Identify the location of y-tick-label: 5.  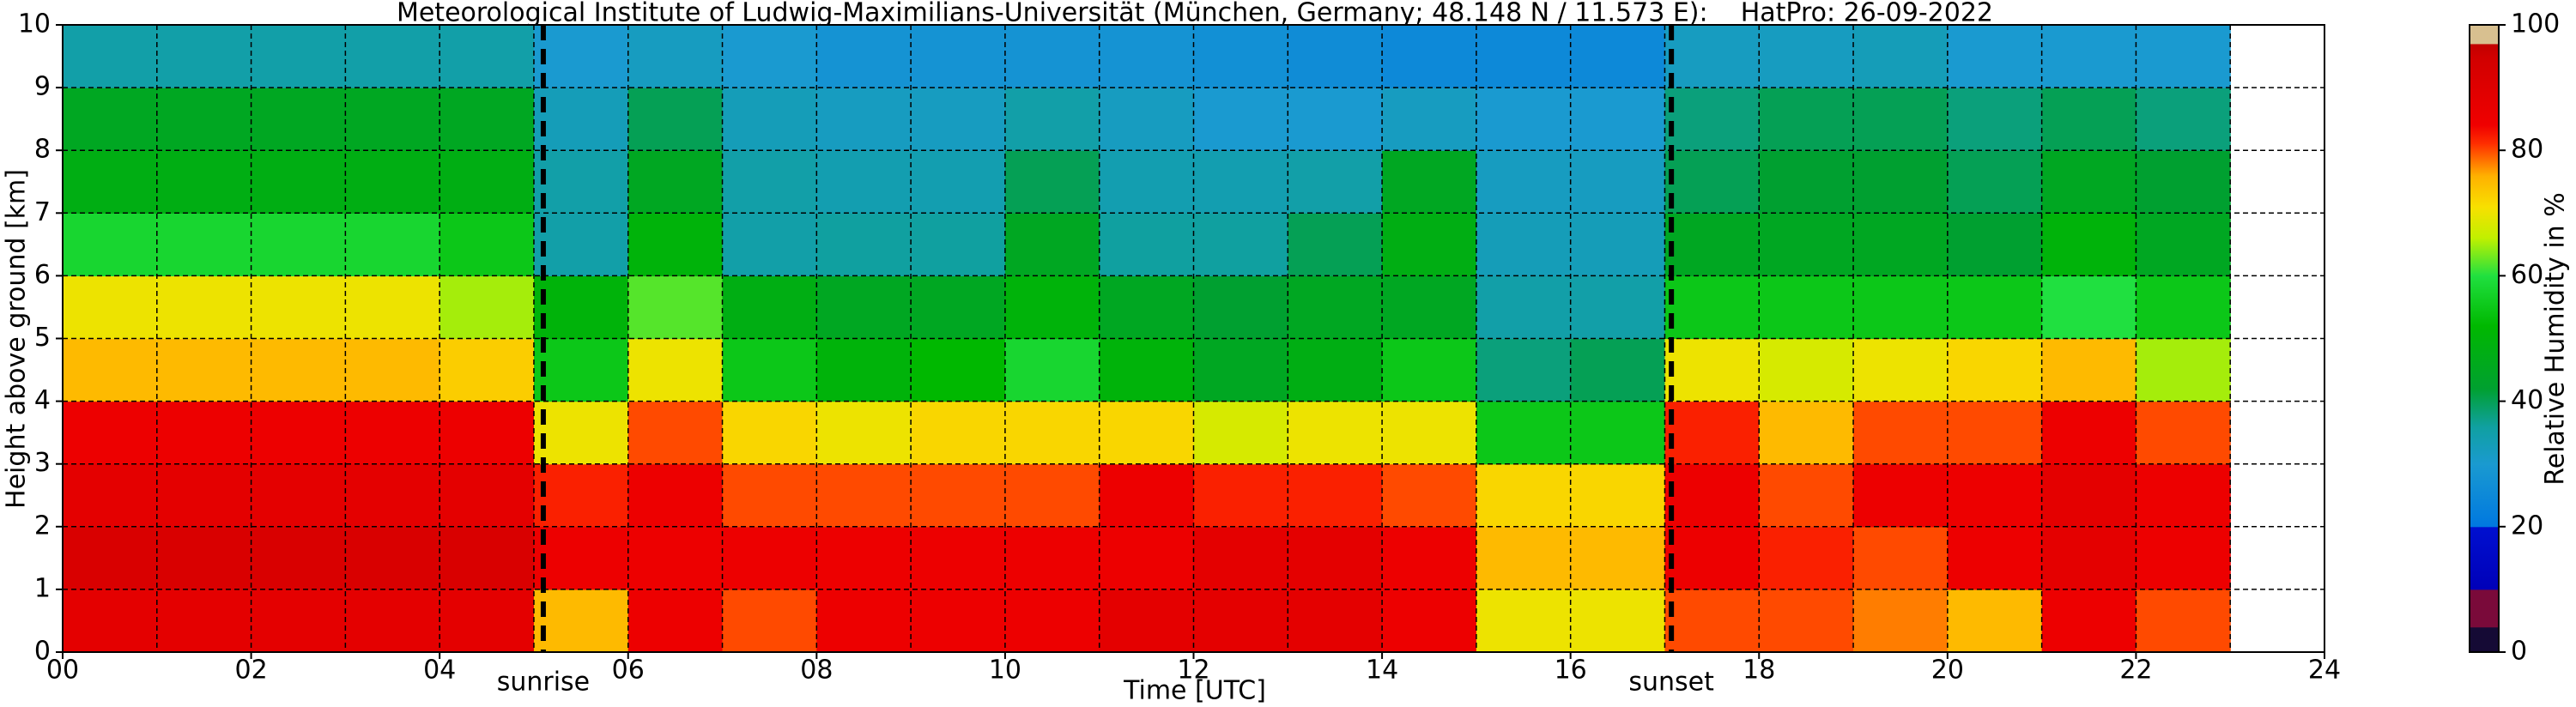
(42, 338).